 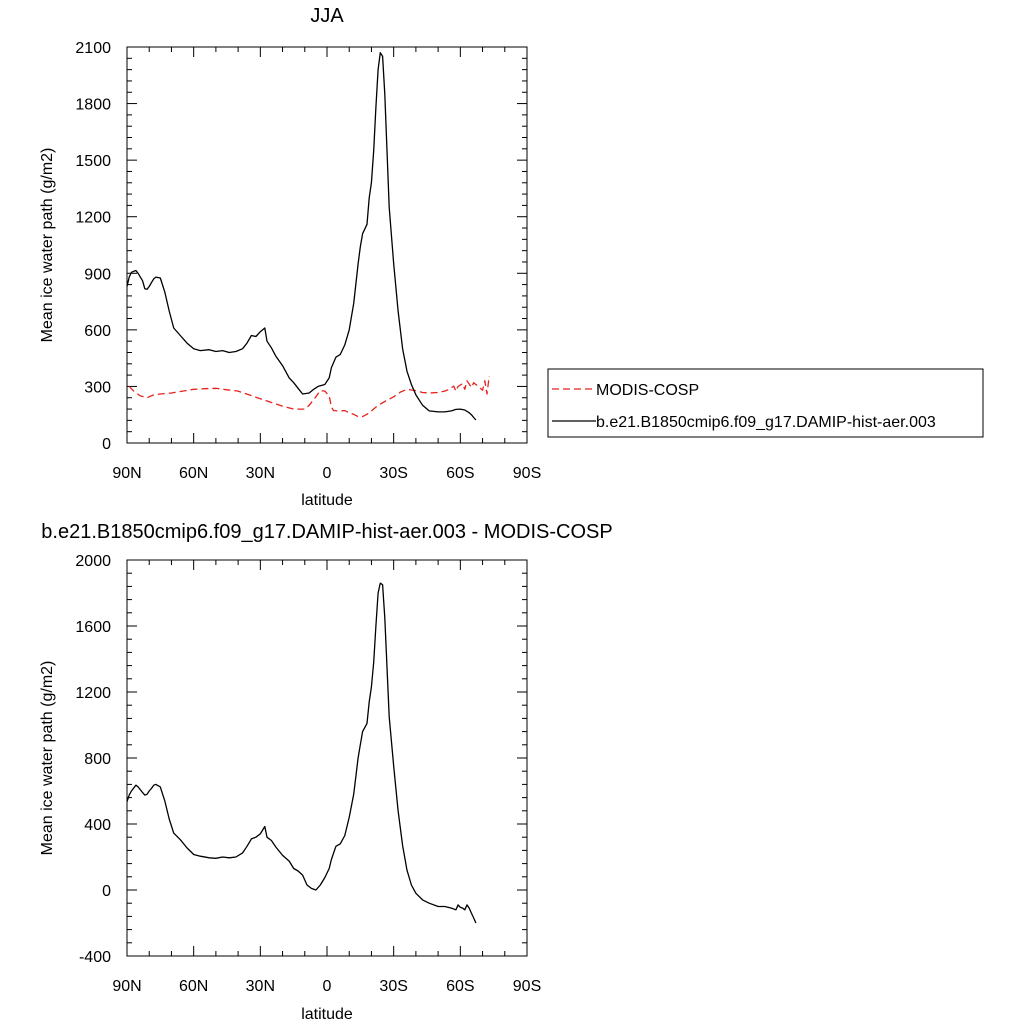 I want to click on panel-top-series, so click(x=308, y=236).